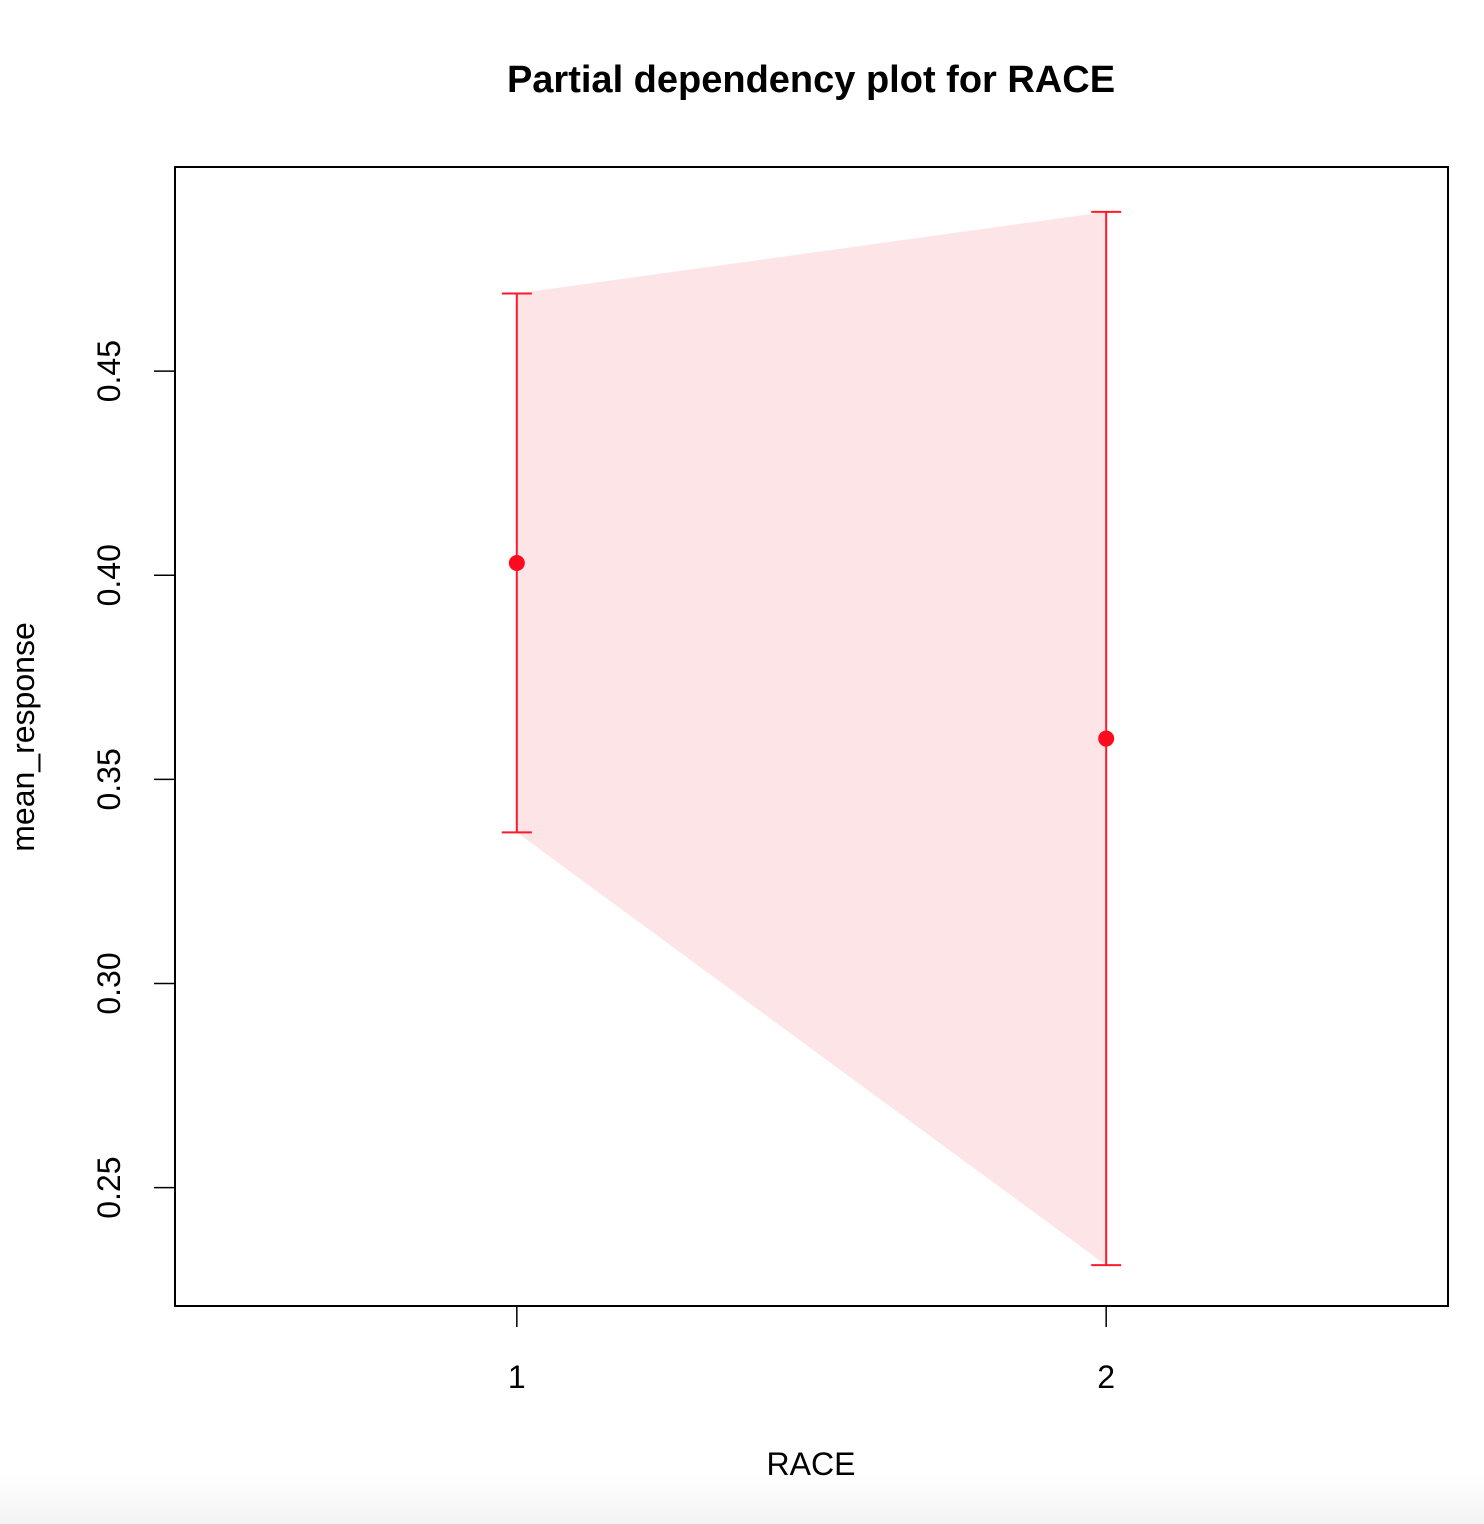 Image resolution: width=1484 pixels, height=1524 pixels. What do you see at coordinates (109, 371) in the screenshot?
I see `y-tick-label: 0.45` at bounding box center [109, 371].